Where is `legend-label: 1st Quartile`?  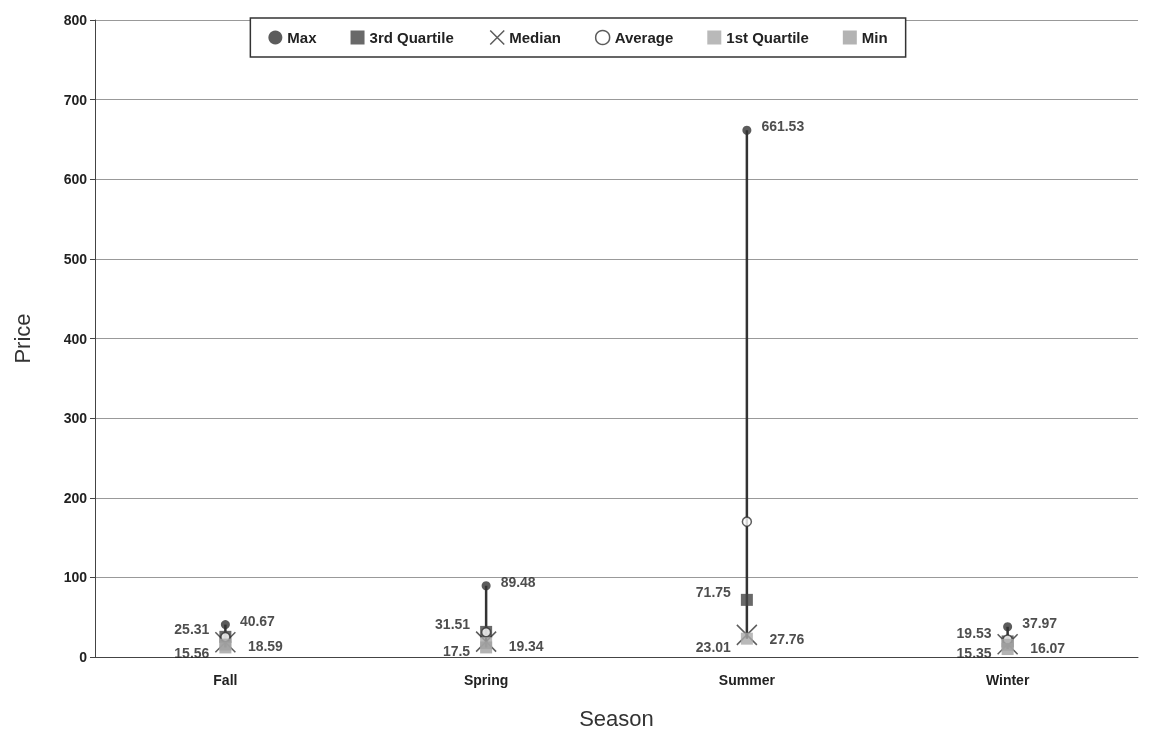 legend-label: 1st Quartile is located at coordinates (767, 37).